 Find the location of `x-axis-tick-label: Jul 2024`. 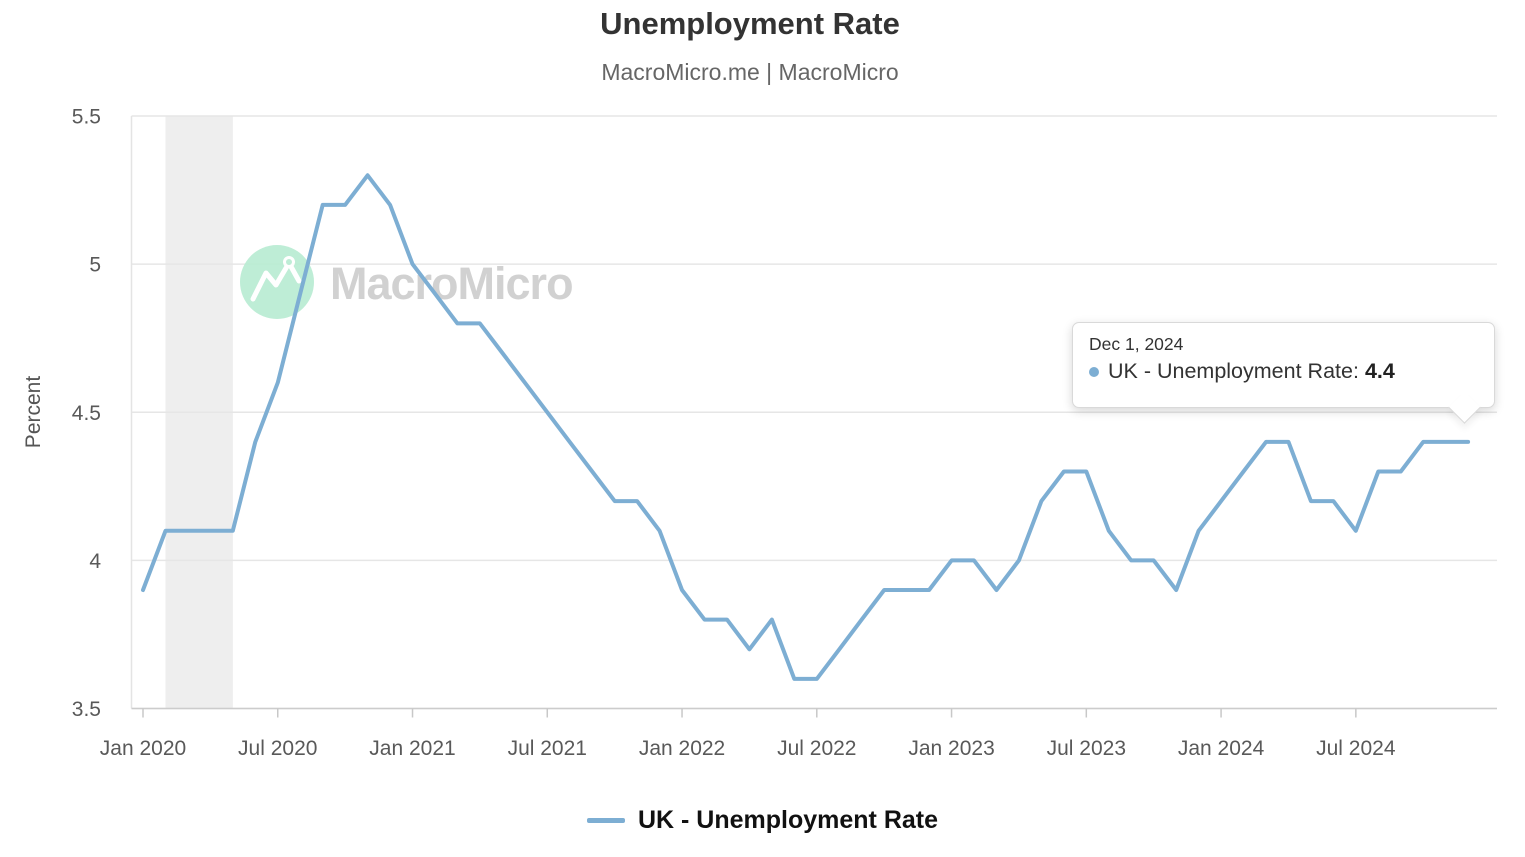

x-axis-tick-label: Jul 2024 is located at coordinates (1356, 748).